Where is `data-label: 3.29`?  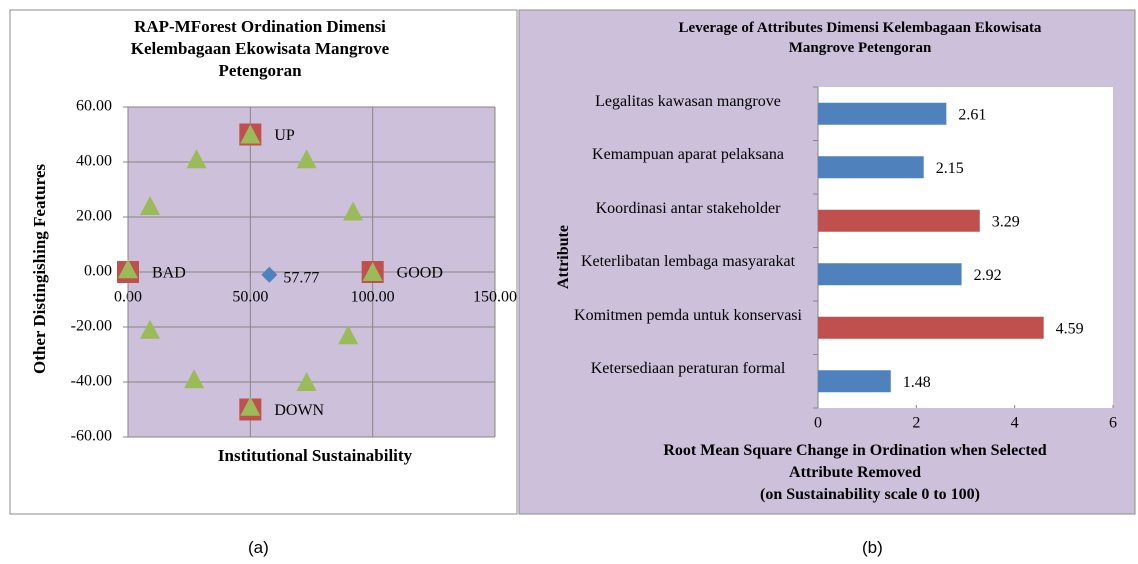 data-label: 3.29 is located at coordinates (1006, 221).